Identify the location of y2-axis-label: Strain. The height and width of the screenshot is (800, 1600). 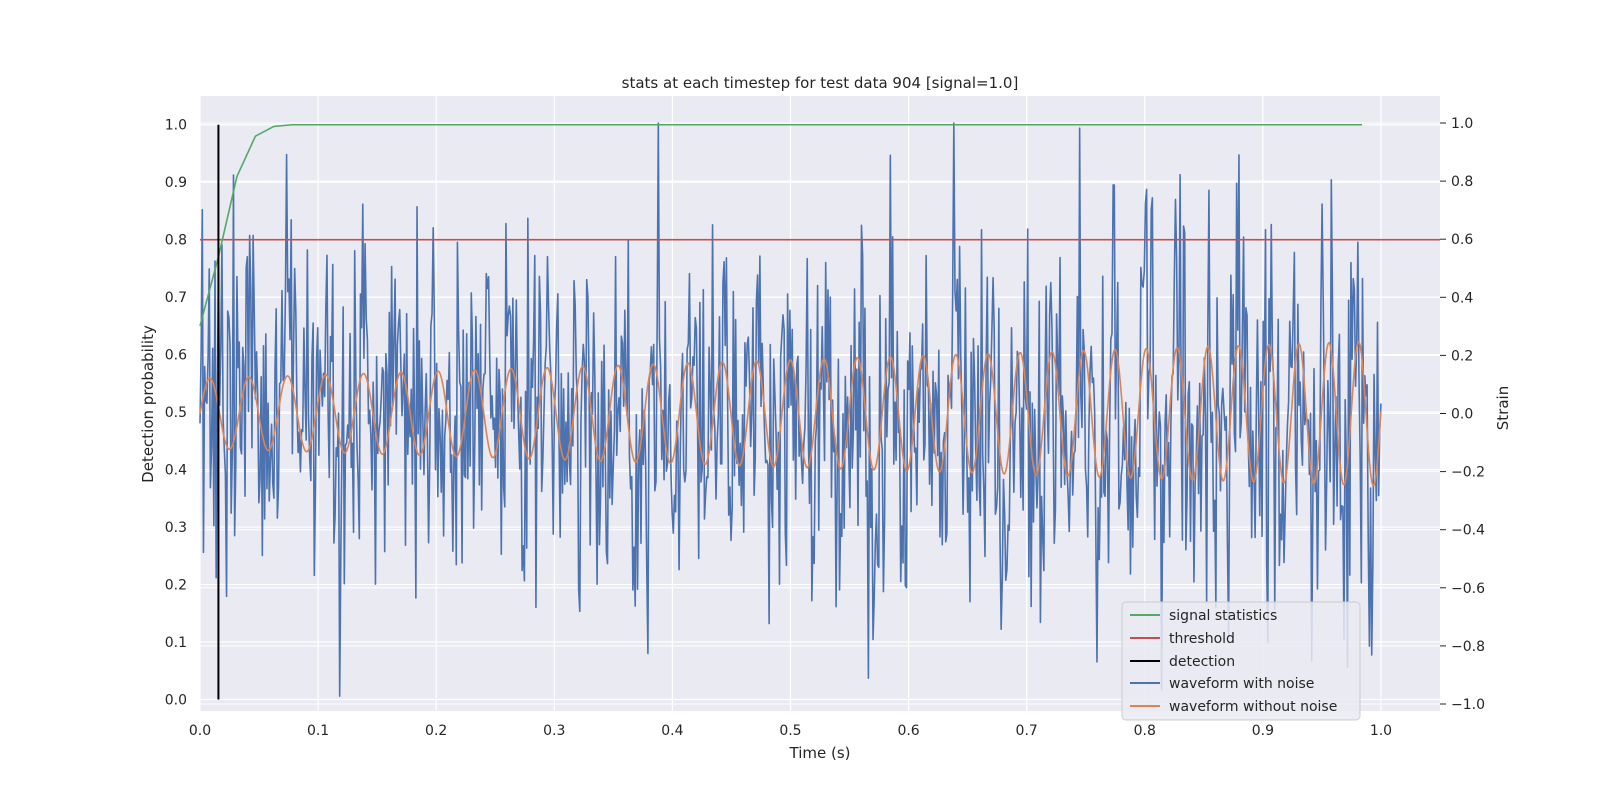
(1503, 408).